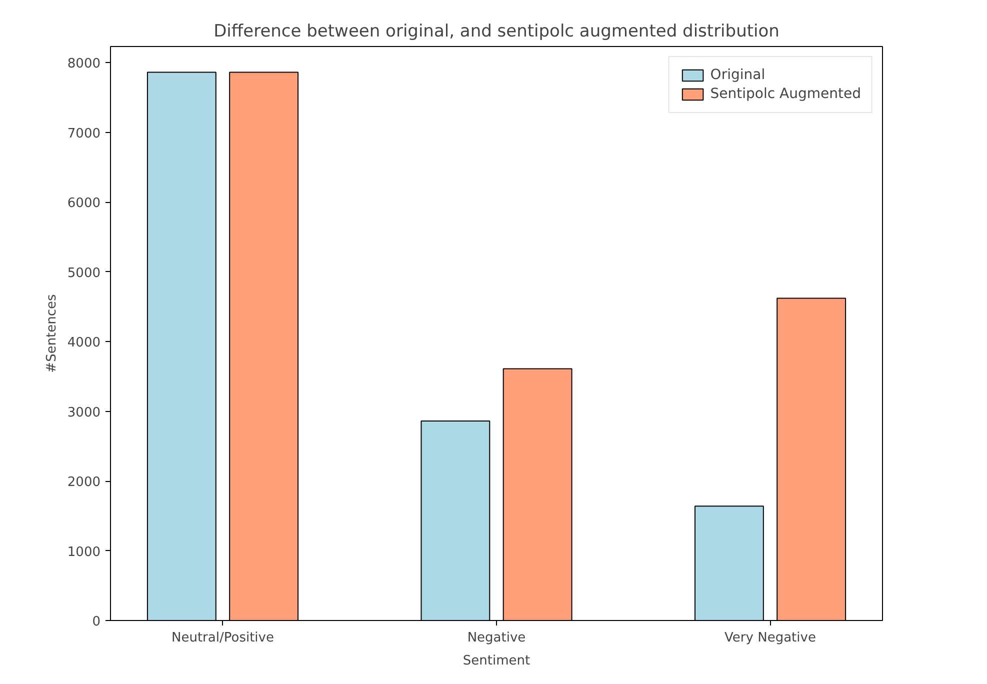 This screenshot has width=987, height=684. Describe the element at coordinates (84, 412) in the screenshot. I see `y-tick-label: 3000` at that location.